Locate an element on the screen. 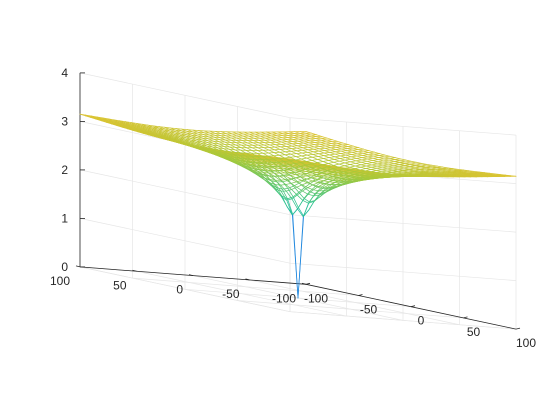 The width and height of the screenshot is (560, 420). wall-grid-z2 is located at coordinates (403, 271).